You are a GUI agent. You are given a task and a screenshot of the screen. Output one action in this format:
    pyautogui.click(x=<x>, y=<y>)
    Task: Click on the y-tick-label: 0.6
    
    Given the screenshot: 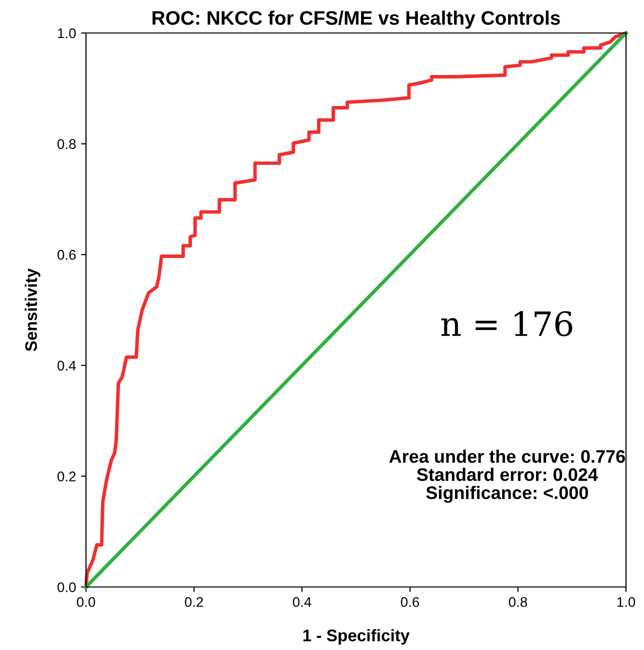 What is the action you would take?
    pyautogui.click(x=67, y=255)
    